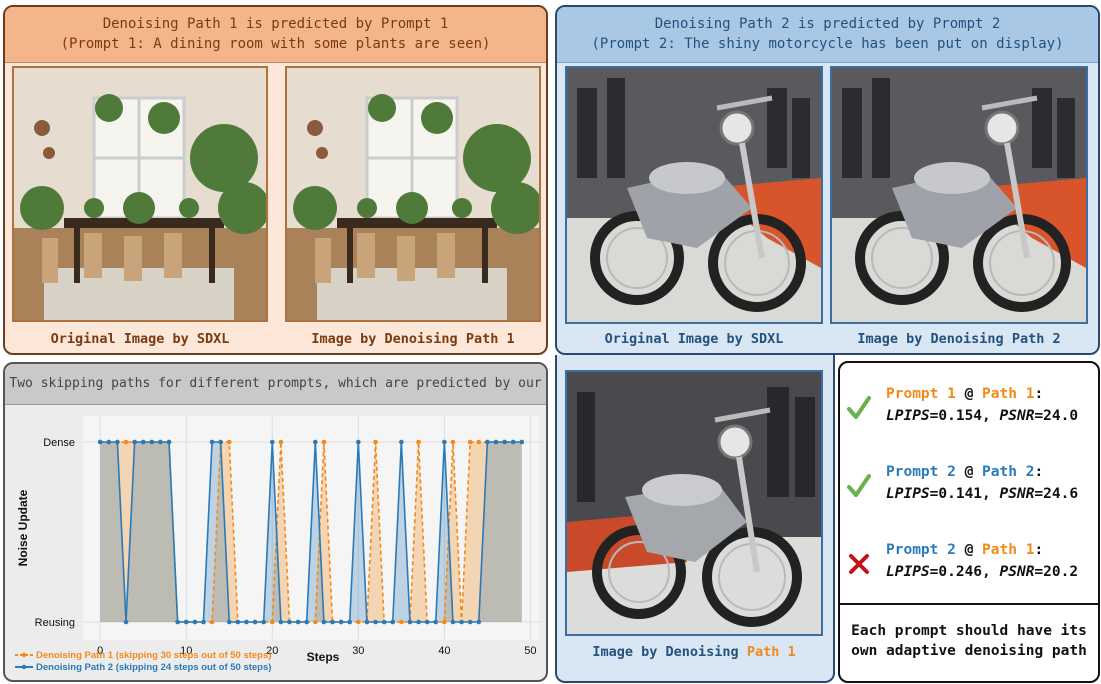 The width and height of the screenshot is (1101, 684). Describe the element at coordinates (23, 527) in the screenshot. I see `y-axis-label: Noise Update` at that location.